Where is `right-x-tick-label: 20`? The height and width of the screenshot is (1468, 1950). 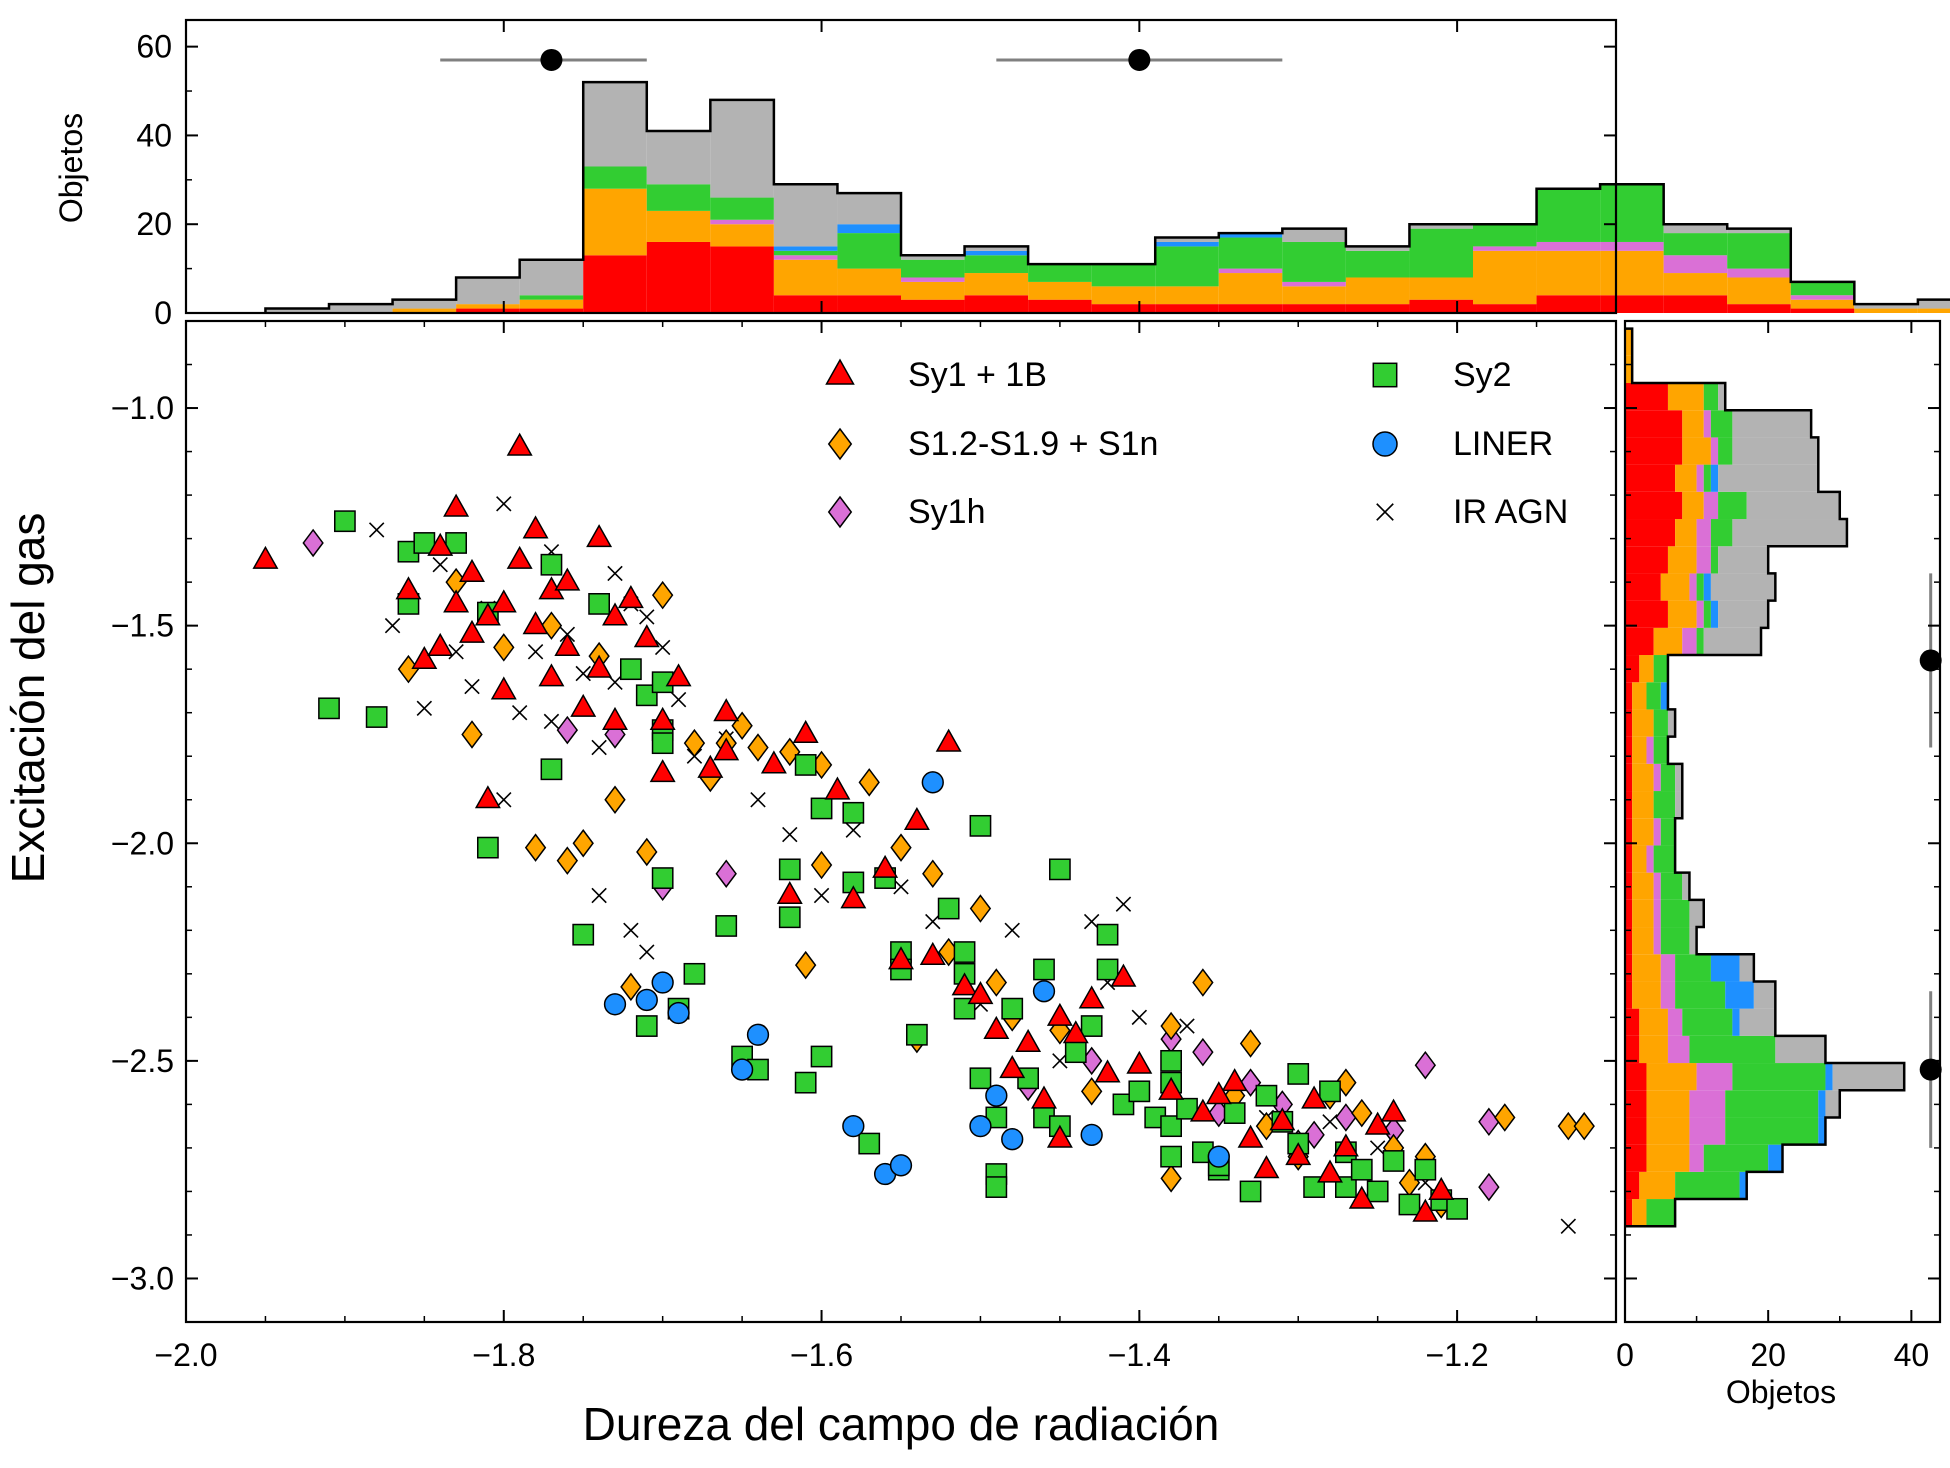 right-x-tick-label: 20 is located at coordinates (1768, 1355).